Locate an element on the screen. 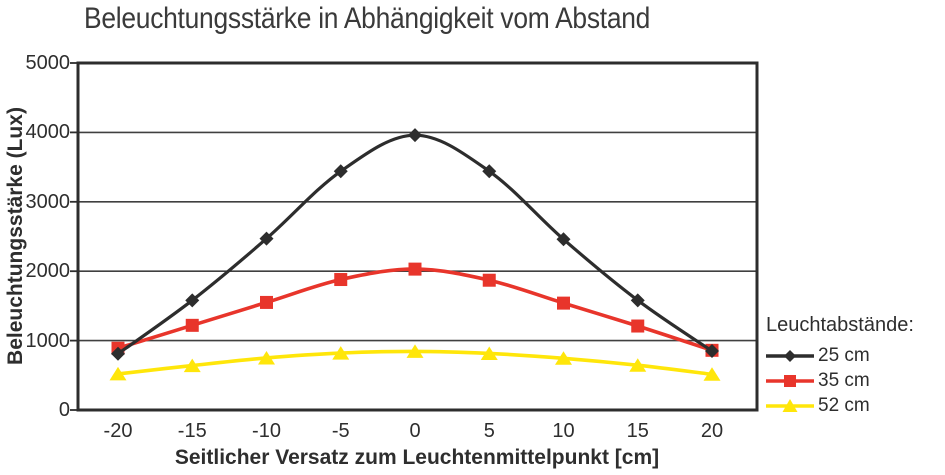 Image resolution: width=945 pixels, height=475 pixels. y-tick-label: 0 is located at coordinates (64, 410).